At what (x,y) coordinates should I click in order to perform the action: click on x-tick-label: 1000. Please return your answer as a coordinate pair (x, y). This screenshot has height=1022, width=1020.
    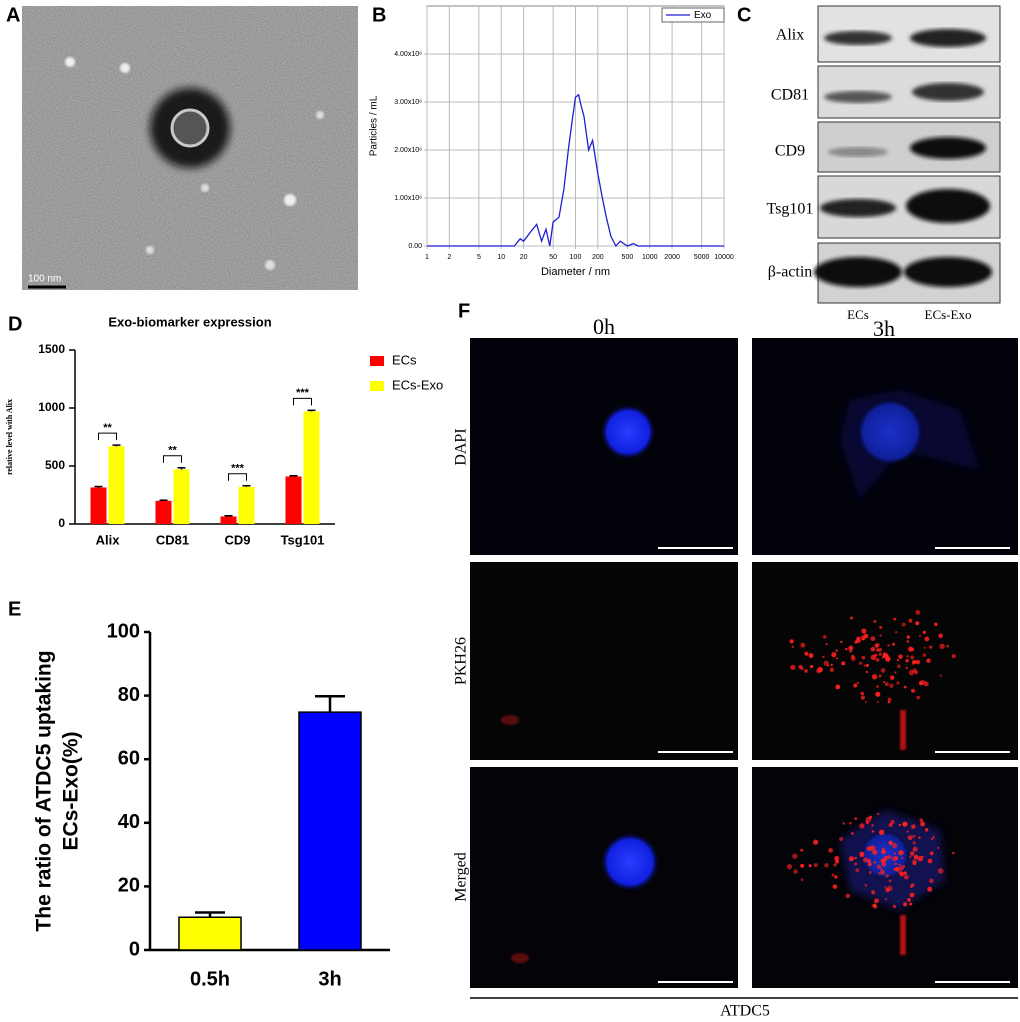
    Looking at the image, I should click on (650, 257).